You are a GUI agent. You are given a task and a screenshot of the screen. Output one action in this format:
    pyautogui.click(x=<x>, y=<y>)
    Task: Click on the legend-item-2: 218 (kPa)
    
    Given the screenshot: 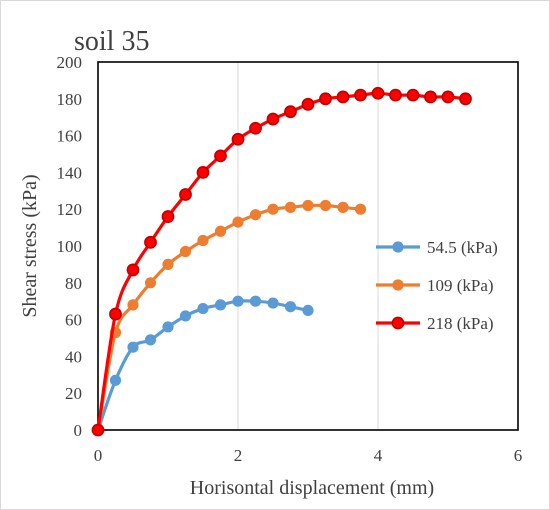 What is the action you would take?
    pyautogui.click(x=435, y=323)
    